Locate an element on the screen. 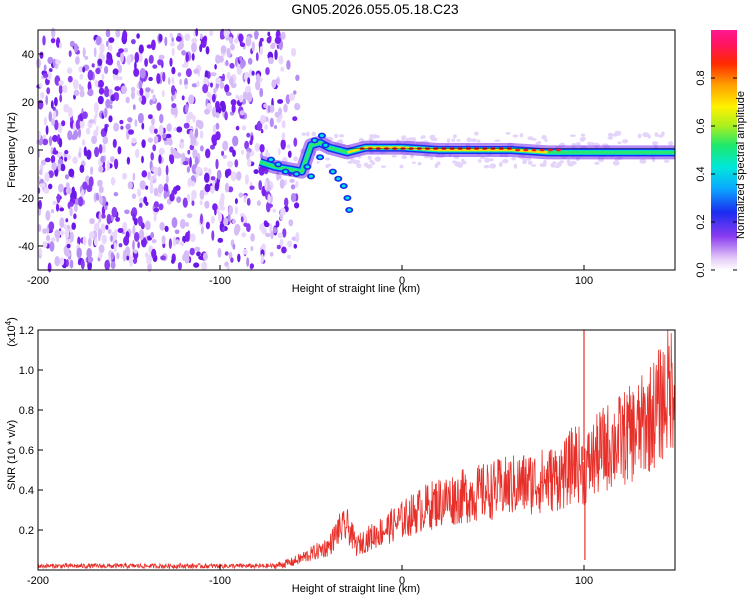 The width and height of the screenshot is (750, 600). colorbar-tick-label: 0.8 is located at coordinates (701, 77).